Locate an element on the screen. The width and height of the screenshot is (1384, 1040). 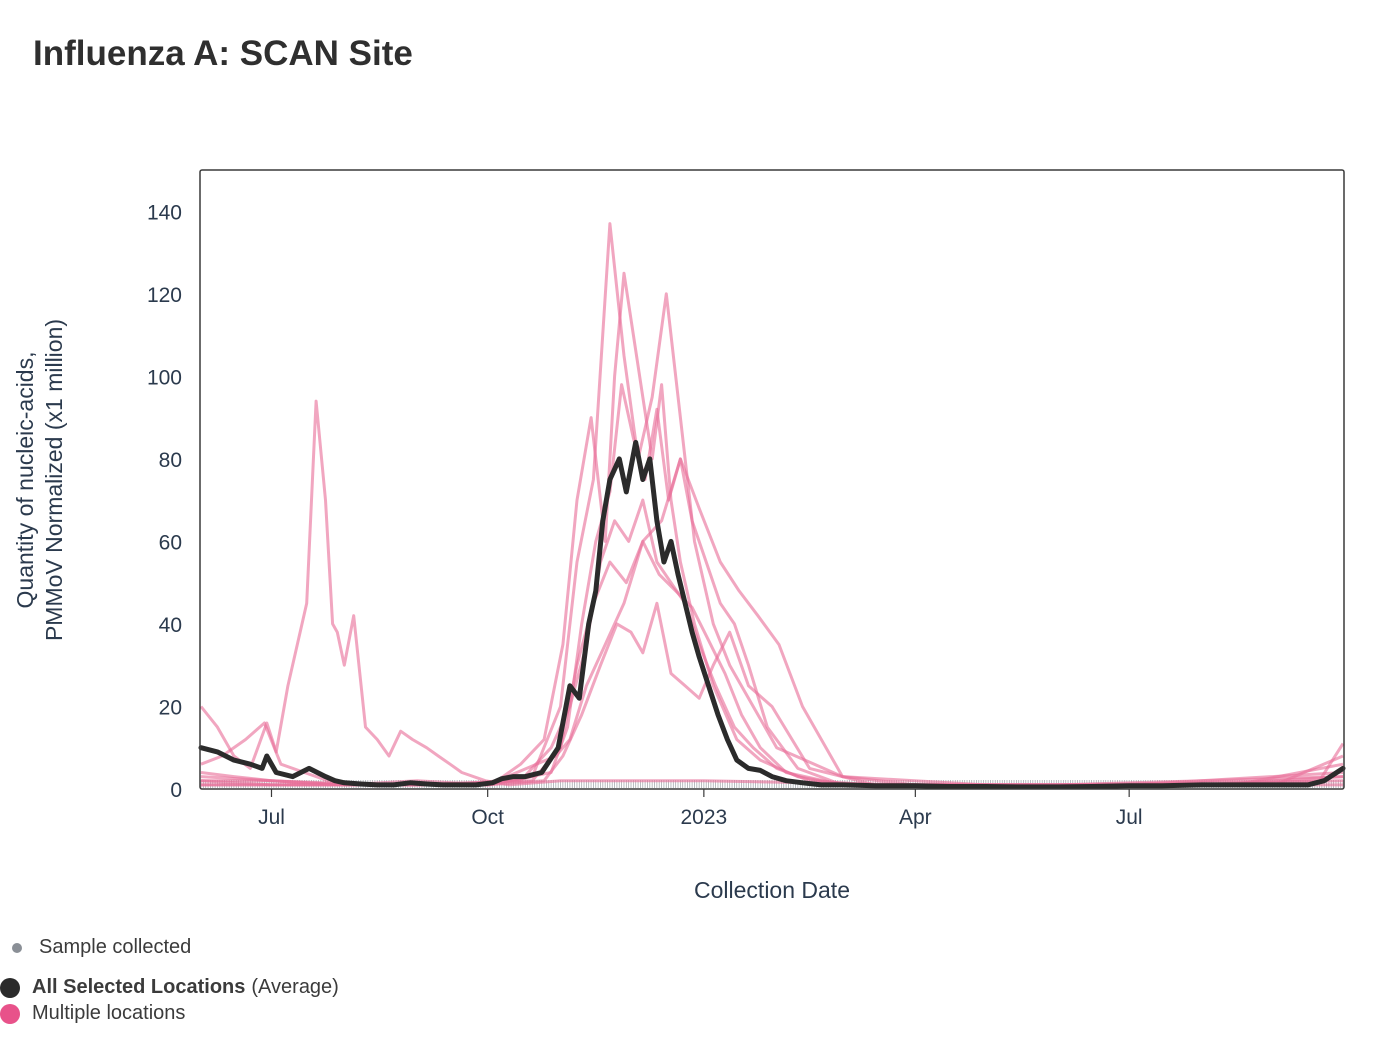
y-axis-ticks: 0 20 40 60 80 100 120 140 is located at coordinates (164, 501).